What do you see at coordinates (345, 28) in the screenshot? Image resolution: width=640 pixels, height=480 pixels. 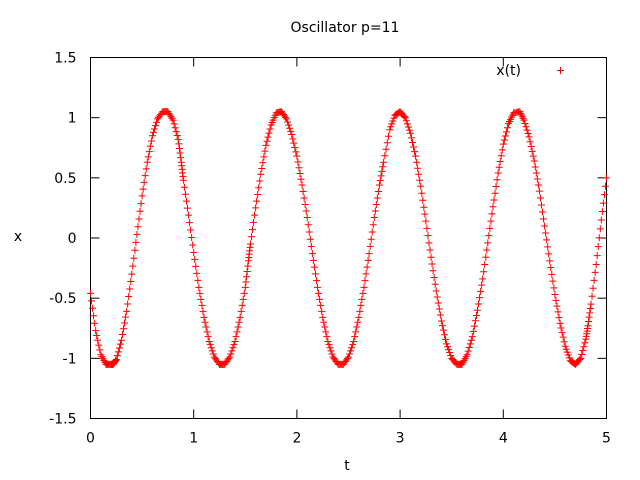 I see `chart-title: Oscillator p=11` at bounding box center [345, 28].